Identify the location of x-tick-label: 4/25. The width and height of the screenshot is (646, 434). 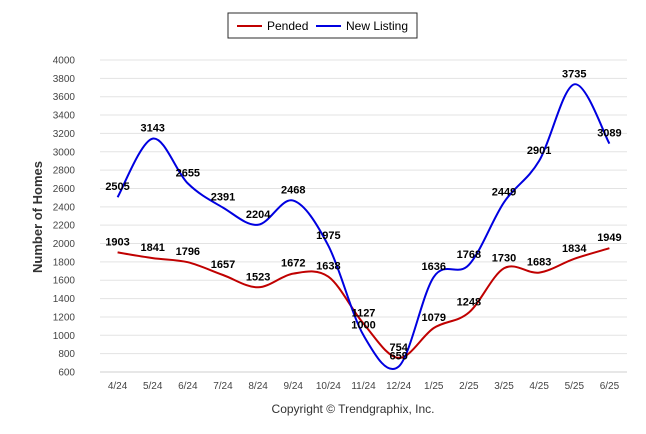
(539, 386).